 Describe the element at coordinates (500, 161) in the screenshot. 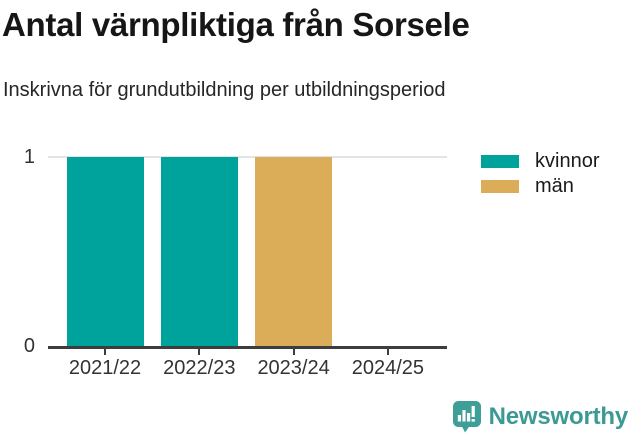

I see `legend-swatch-kvinnor` at that location.